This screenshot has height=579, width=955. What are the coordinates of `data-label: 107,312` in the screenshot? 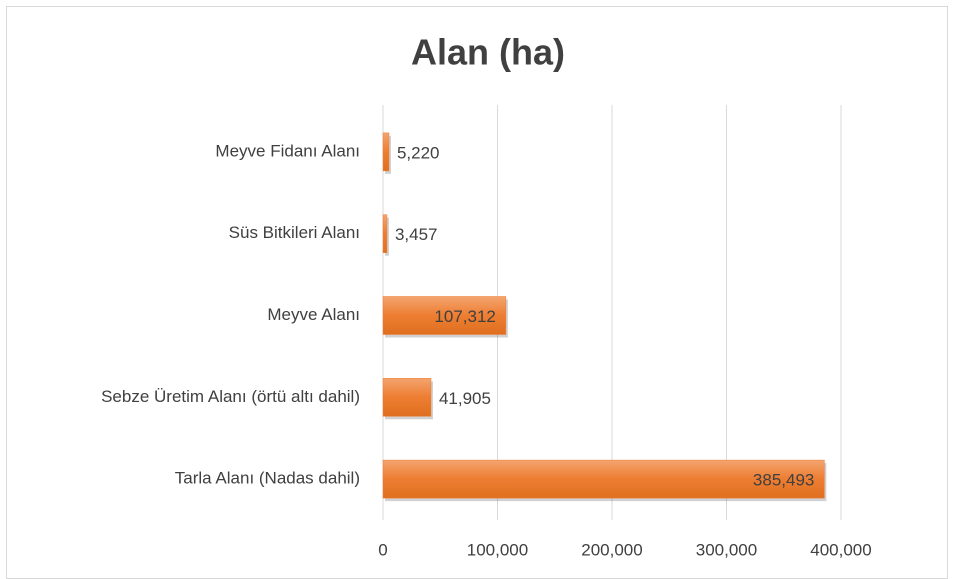 It's located at (464, 316).